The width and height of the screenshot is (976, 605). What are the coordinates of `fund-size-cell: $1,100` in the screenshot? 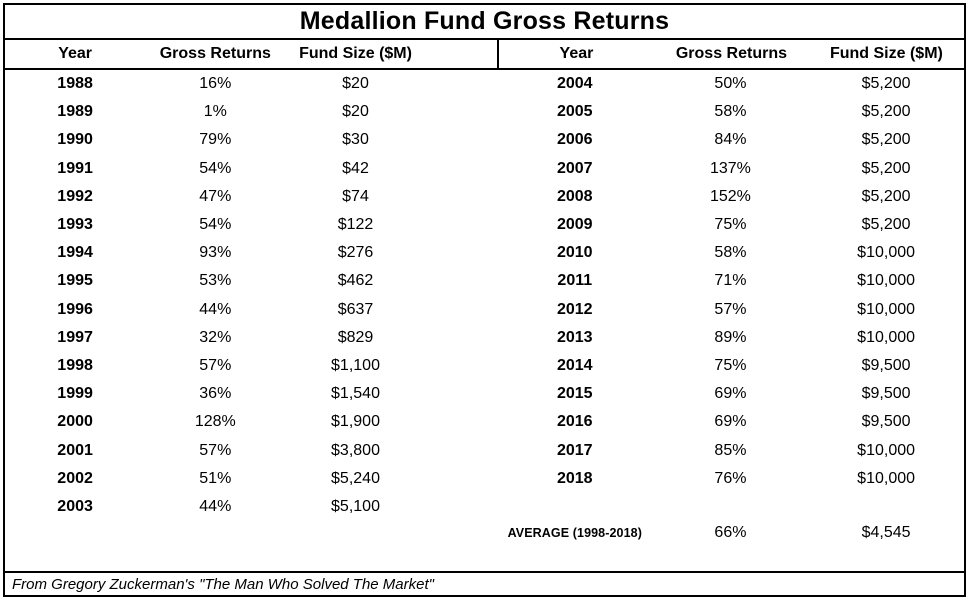 It's located at (355, 365).